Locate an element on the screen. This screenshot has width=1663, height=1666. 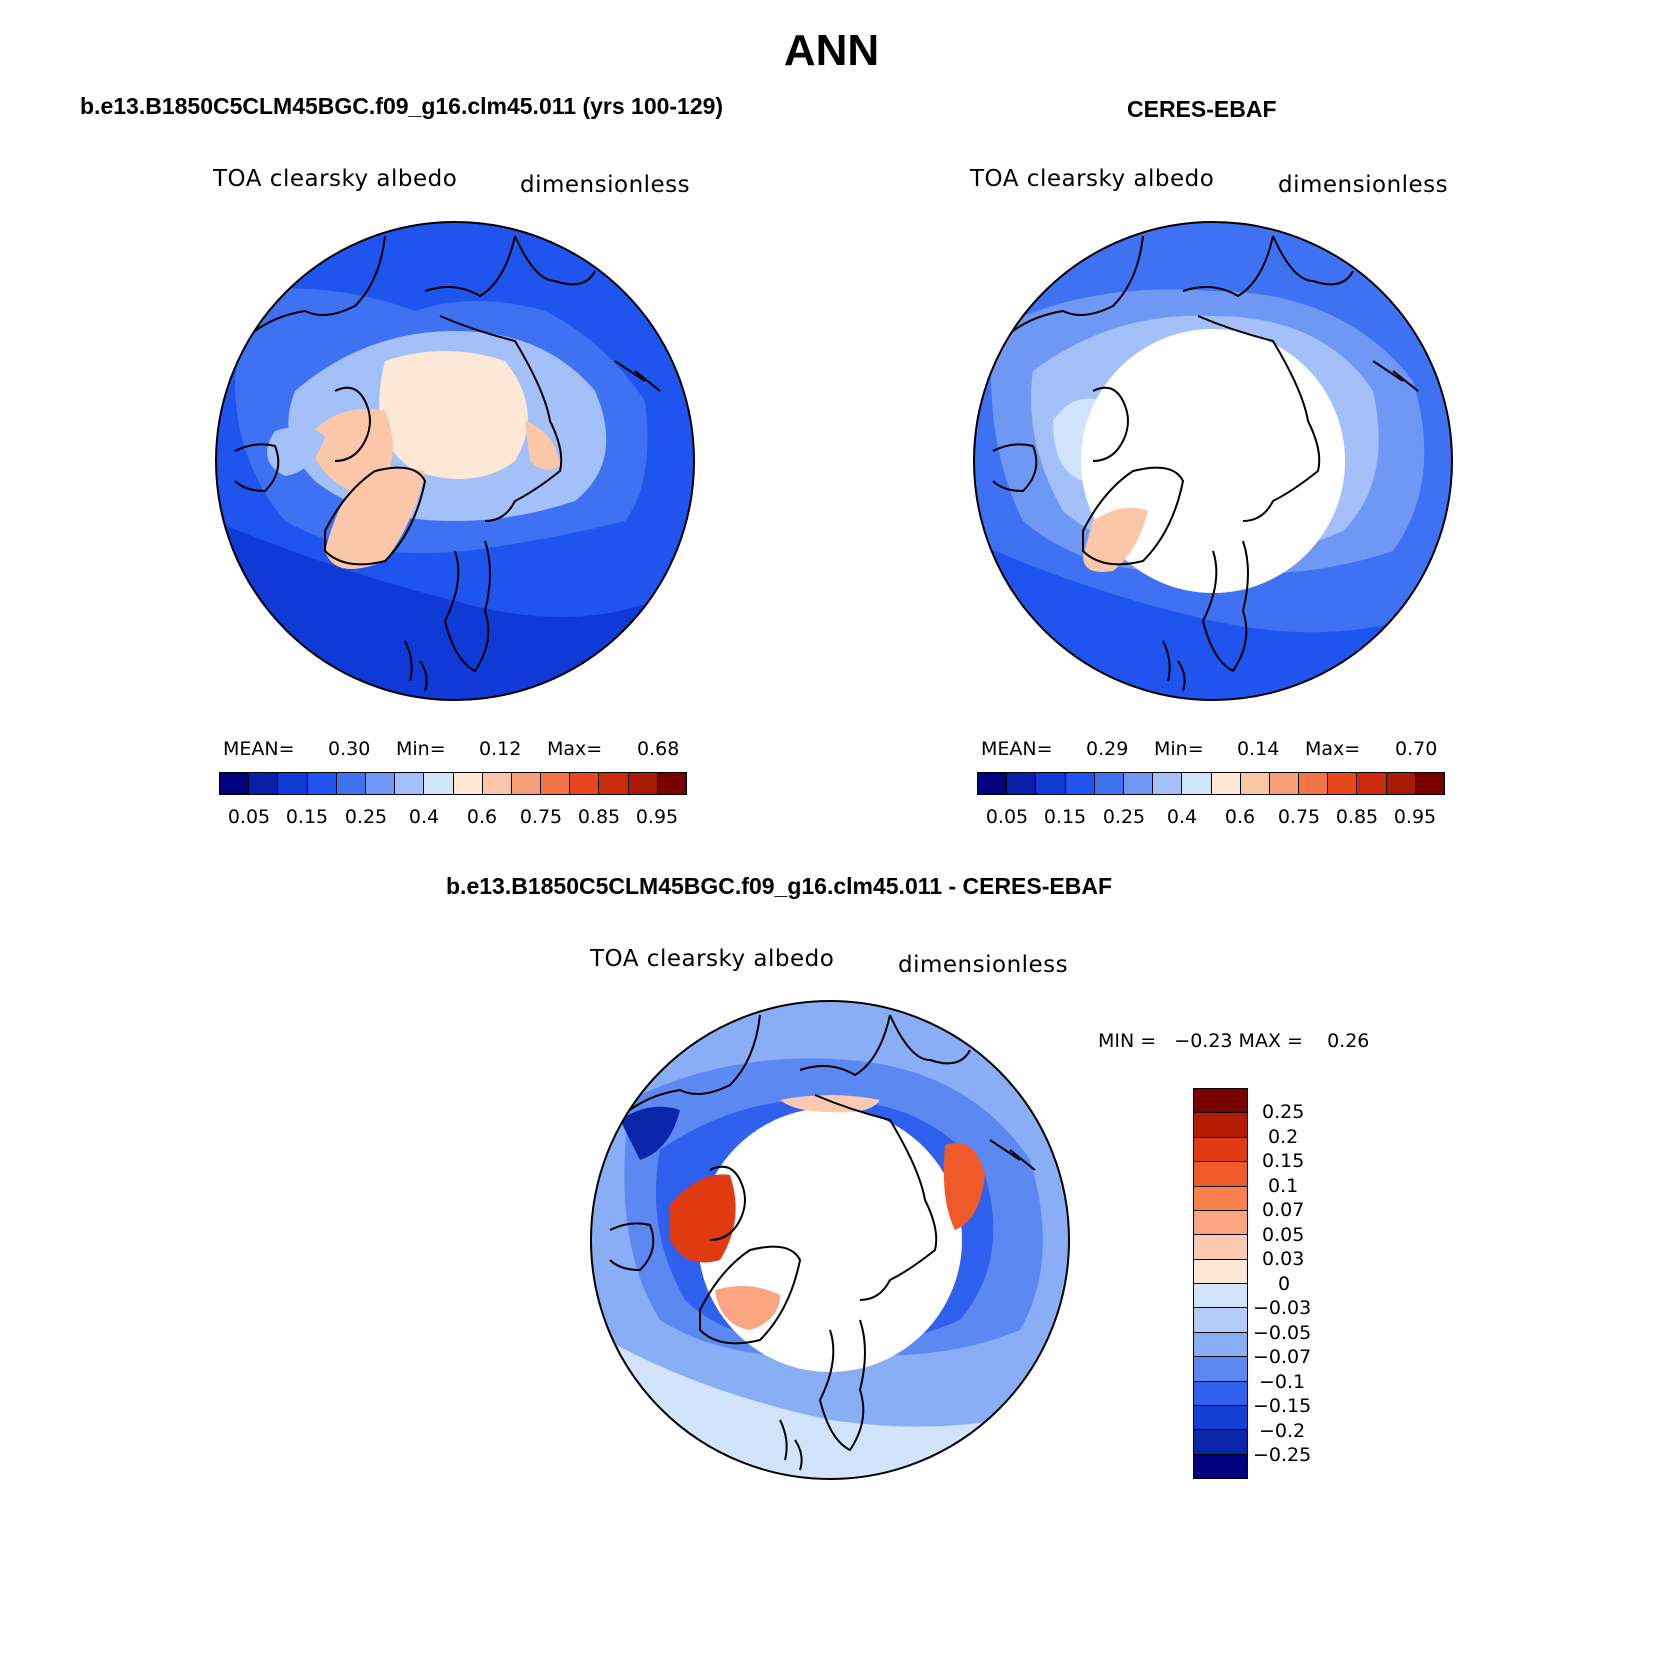
panel-1-mean-value: 0.30 is located at coordinates (349, 749).